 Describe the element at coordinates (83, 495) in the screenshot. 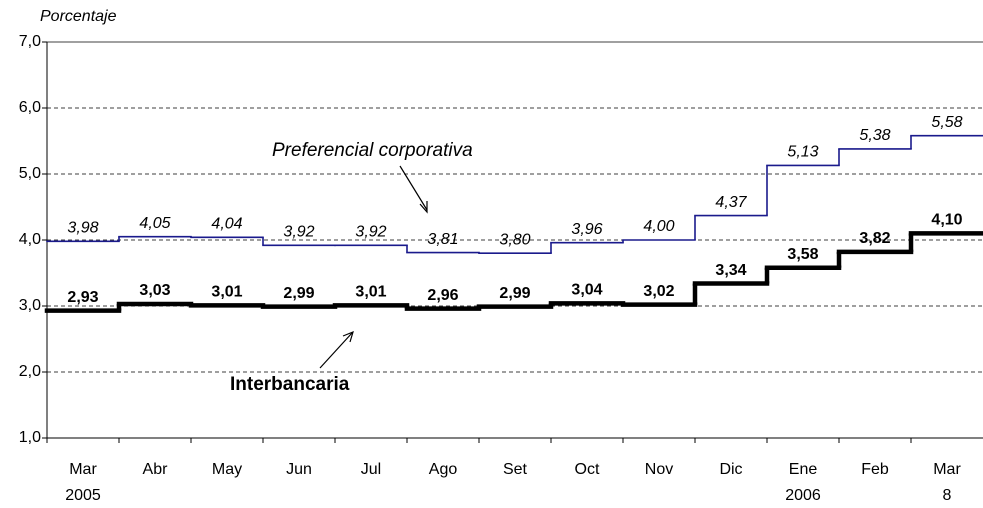

I see `x-tick-label-line: 2005` at that location.